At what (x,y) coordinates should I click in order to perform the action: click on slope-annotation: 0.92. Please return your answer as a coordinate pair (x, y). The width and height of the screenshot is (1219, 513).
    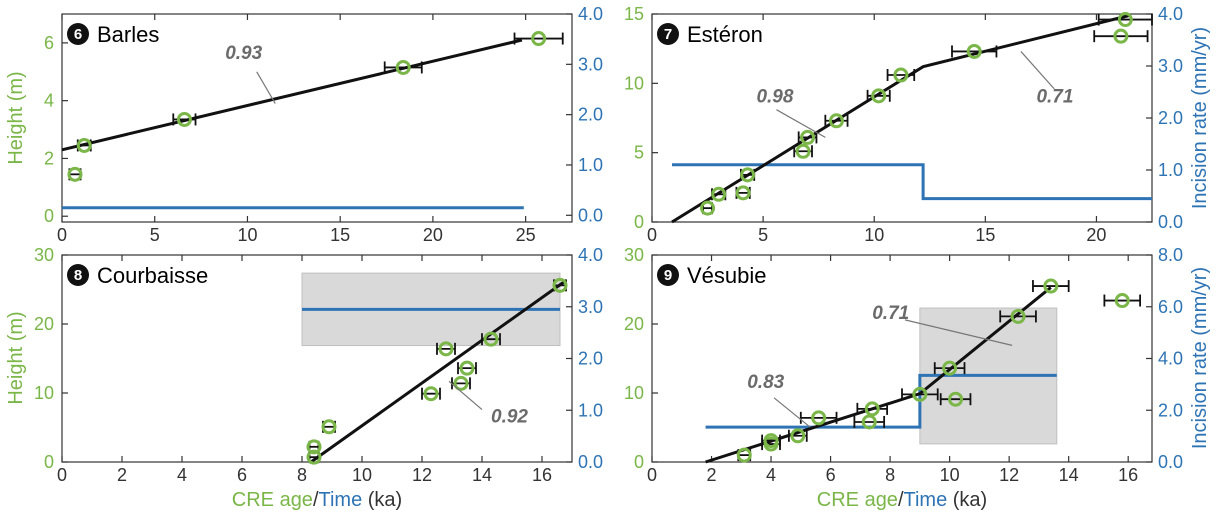
    Looking at the image, I should click on (509, 417).